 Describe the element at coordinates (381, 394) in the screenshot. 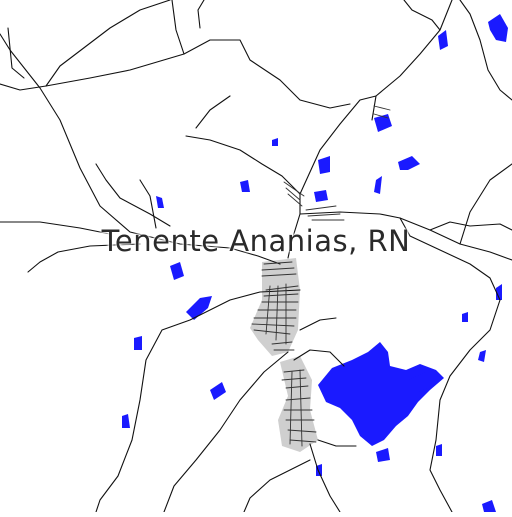

I see `reservoir-large` at that location.